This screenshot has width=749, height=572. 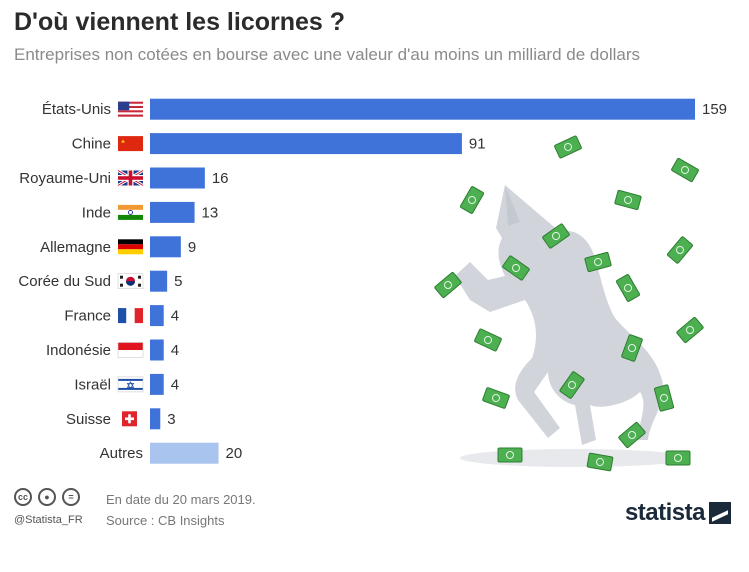 What do you see at coordinates (477, 144) in the screenshot?
I see `value-label: 91` at bounding box center [477, 144].